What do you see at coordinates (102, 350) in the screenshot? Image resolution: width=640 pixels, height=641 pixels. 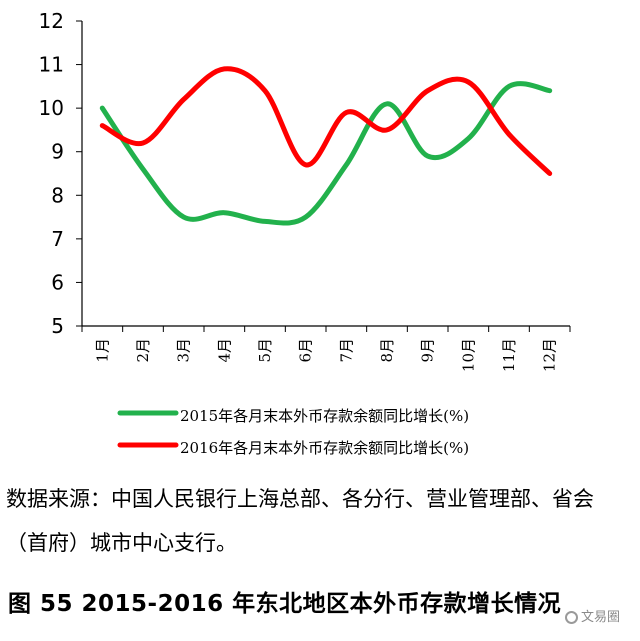 I see `x-tick-label: 1月` at bounding box center [102, 350].